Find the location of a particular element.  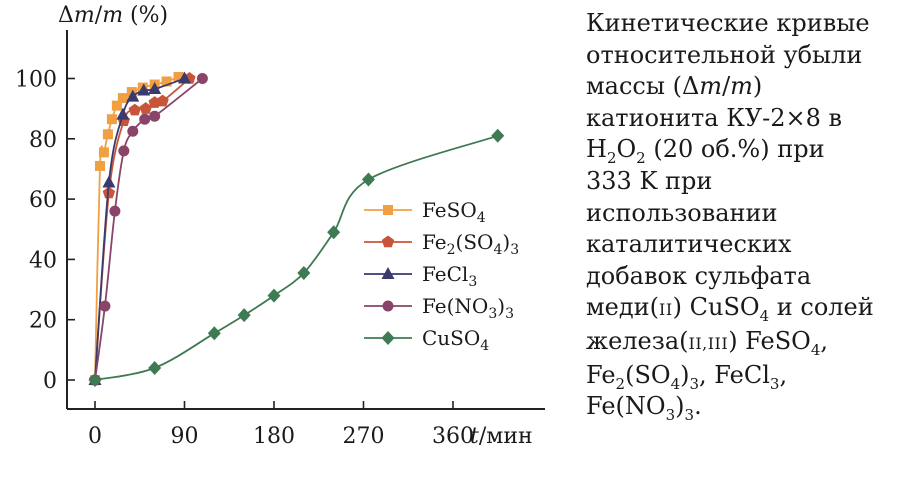

caption-text: Fe is located at coordinates (601, 374).